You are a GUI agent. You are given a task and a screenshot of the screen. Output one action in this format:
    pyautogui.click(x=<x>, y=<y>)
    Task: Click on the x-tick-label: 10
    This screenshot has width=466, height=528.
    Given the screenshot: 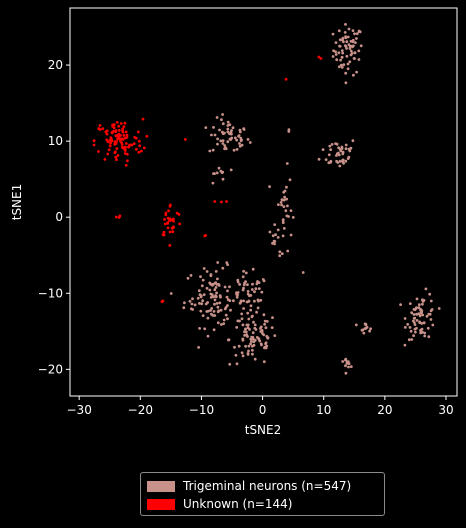 What is the action you would take?
    pyautogui.click(x=323, y=410)
    